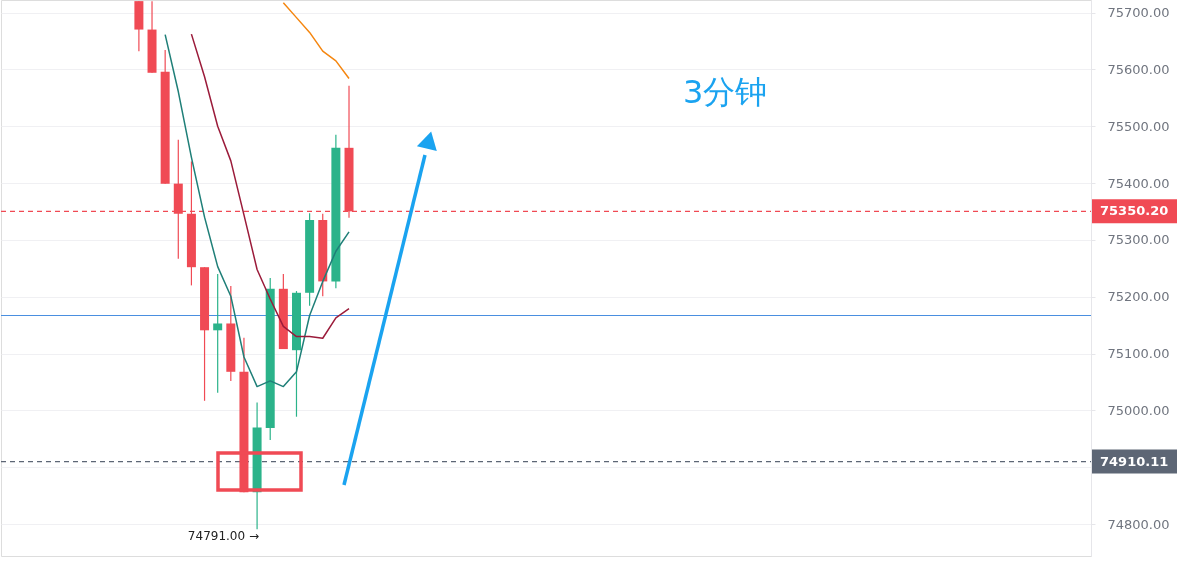 This screenshot has width=1199, height=563. Describe the element at coordinates (725, 92) in the screenshot. I see `annotation: 3分钟` at that location.